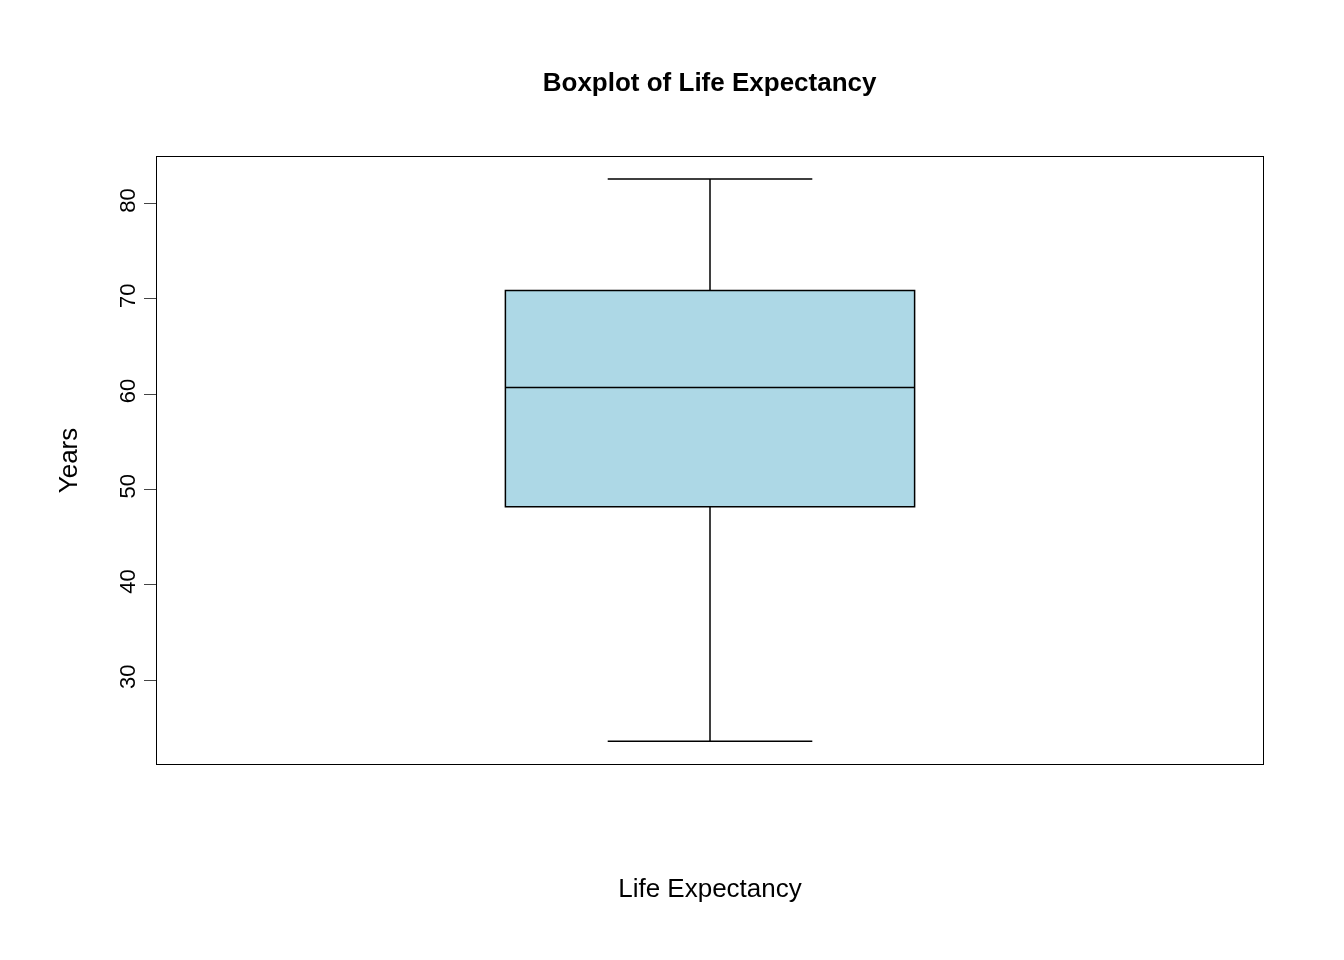 This screenshot has width=1344, height=960. What do you see at coordinates (67, 460) in the screenshot?
I see `y-axis-title: Years` at bounding box center [67, 460].